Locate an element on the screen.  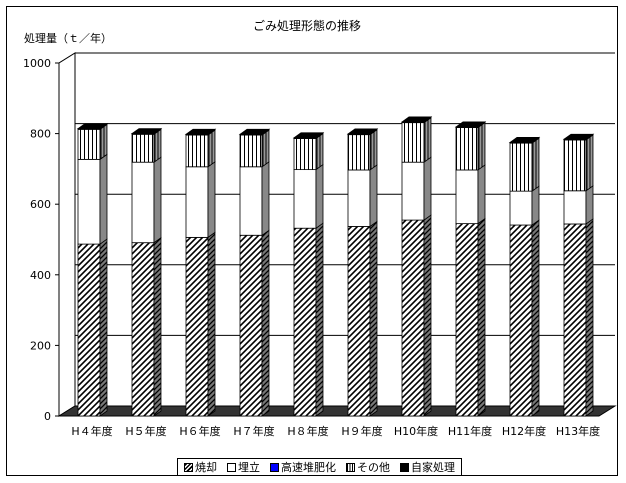
legend-label: 自家処理 is located at coordinates (433, 467).